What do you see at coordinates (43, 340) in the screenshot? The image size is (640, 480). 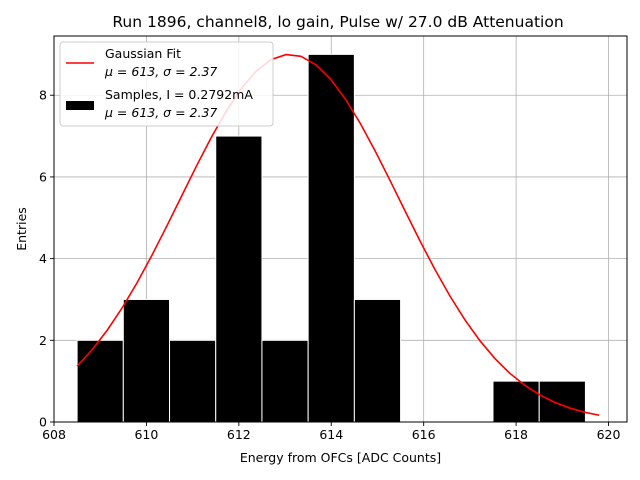 I see `y-tick-label: 2` at bounding box center [43, 340].